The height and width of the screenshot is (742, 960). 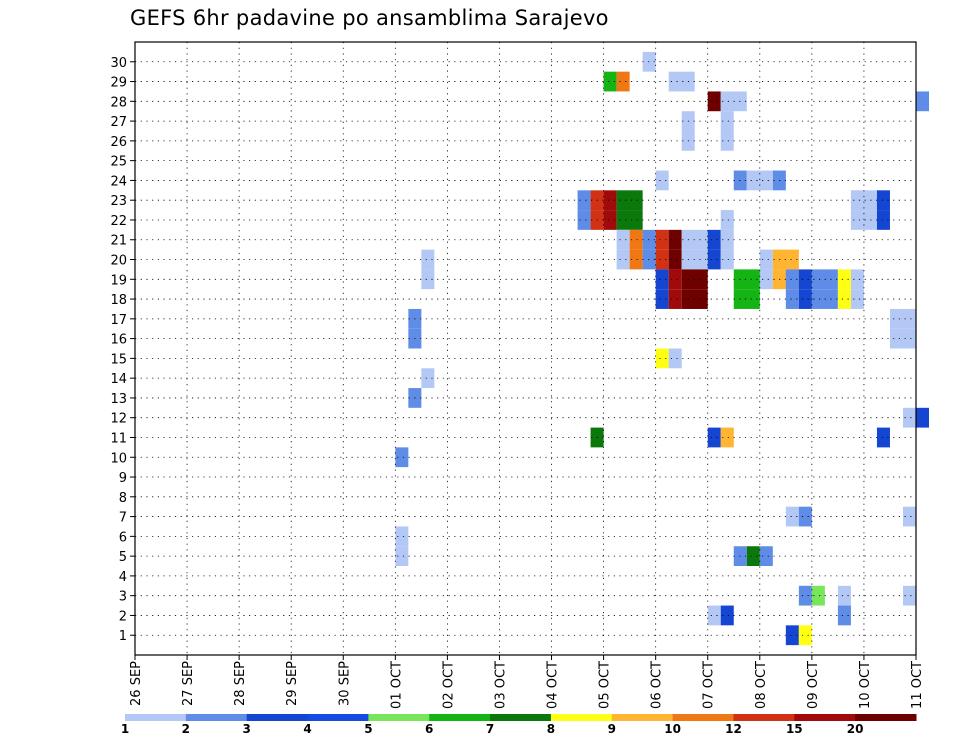 What do you see at coordinates (917, 685) in the screenshot?
I see `x-tick-label: 11 OCT` at bounding box center [917, 685].